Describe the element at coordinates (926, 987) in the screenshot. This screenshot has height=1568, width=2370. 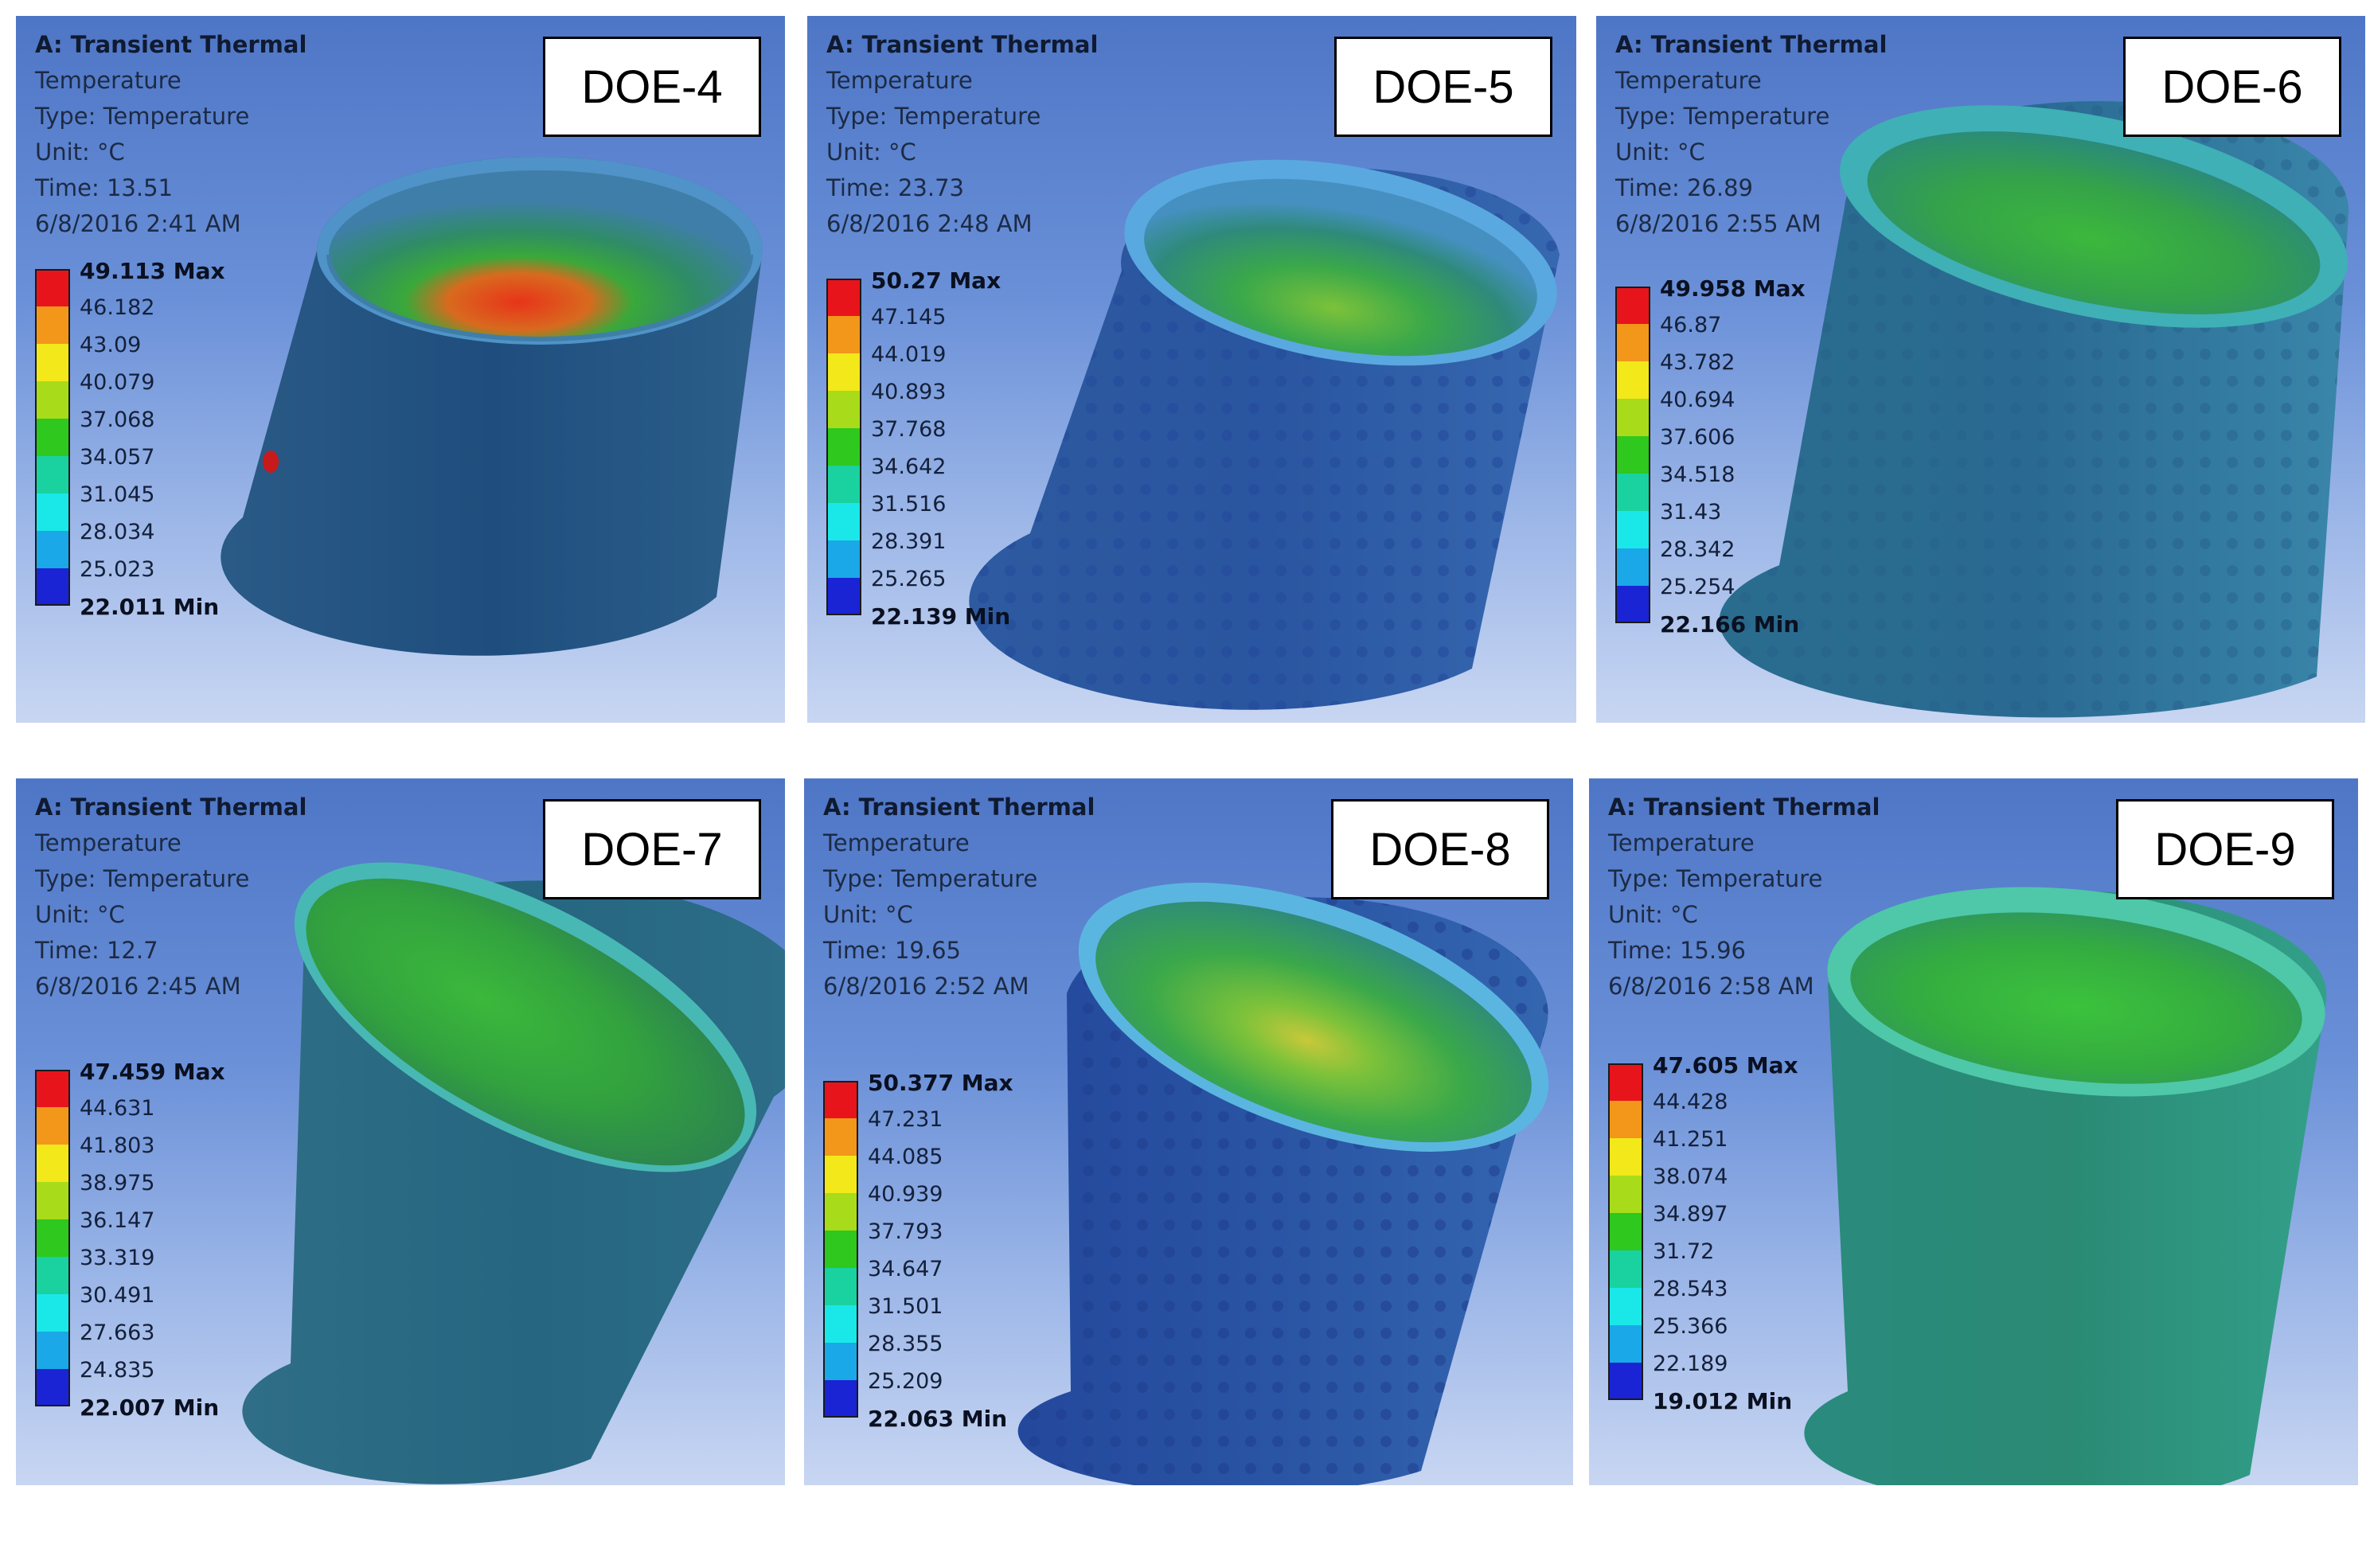
I see `result-timestamp: 6/8/2016 2:52 AM` at that location.